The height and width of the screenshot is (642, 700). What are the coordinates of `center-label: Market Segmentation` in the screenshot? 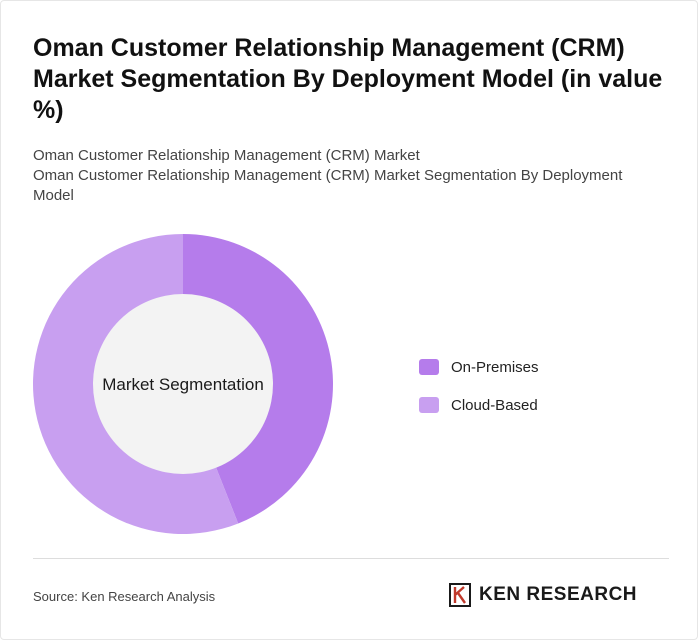 It's located at (183, 384).